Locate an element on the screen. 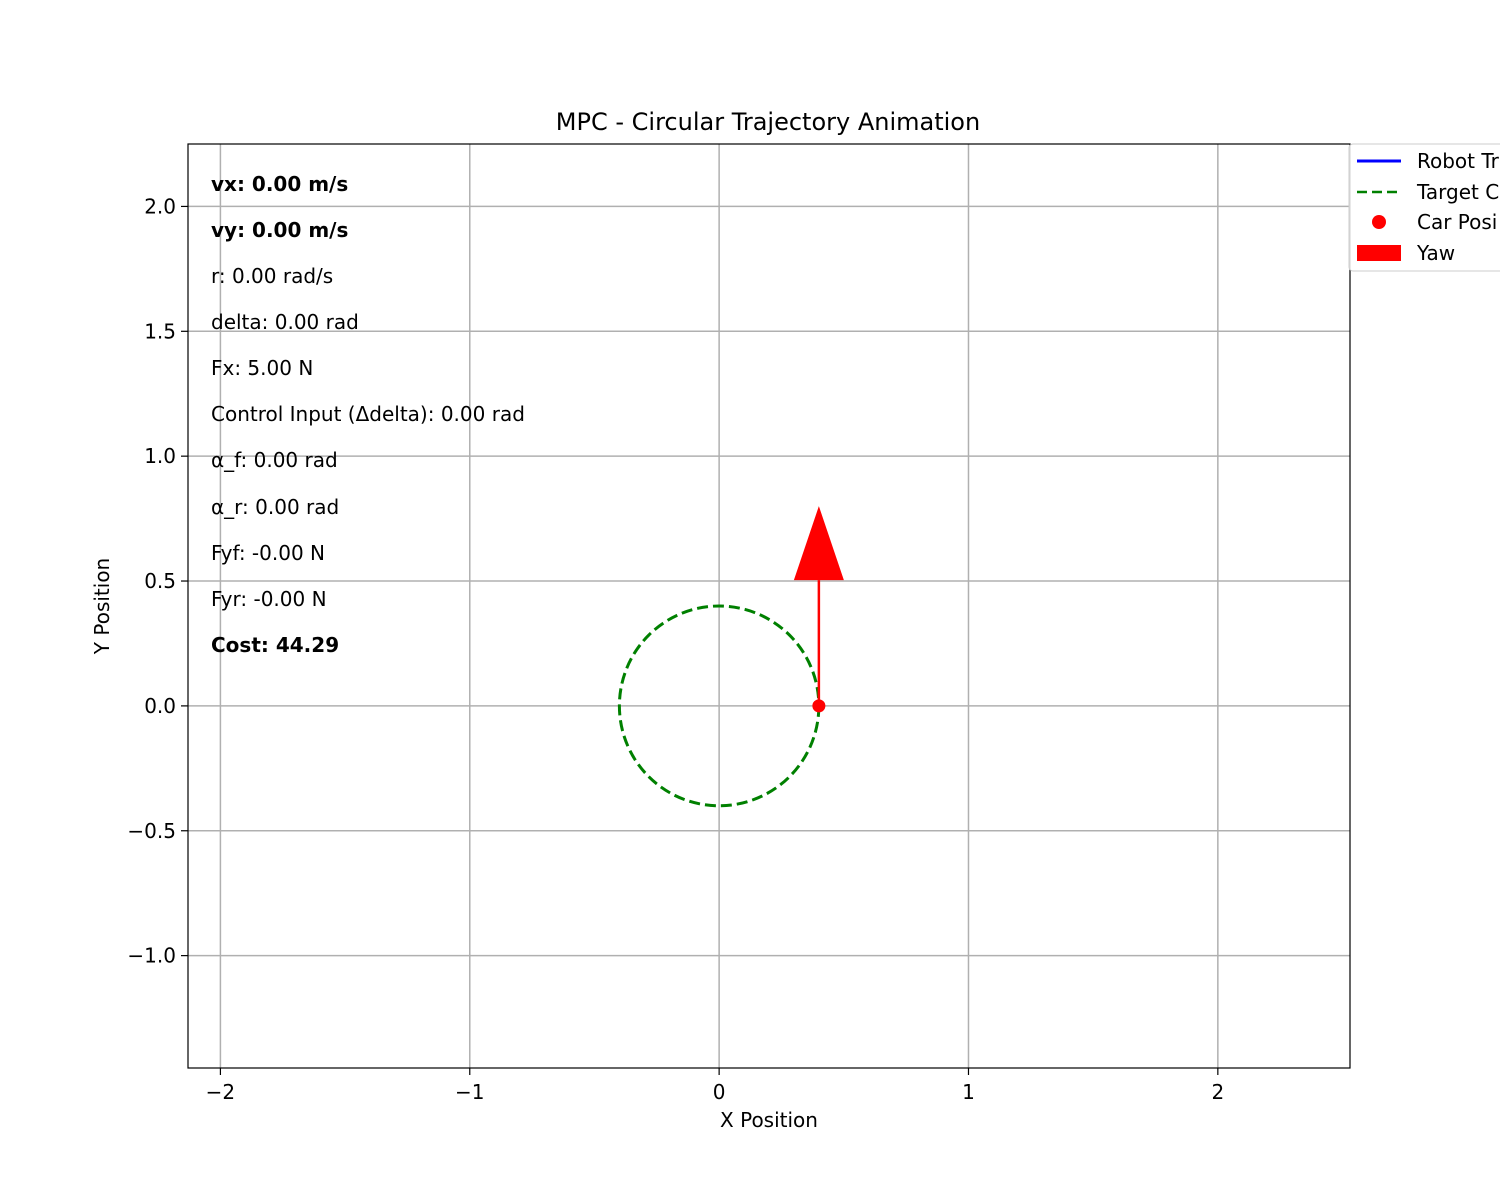  legend-box is located at coordinates (1424, 207).